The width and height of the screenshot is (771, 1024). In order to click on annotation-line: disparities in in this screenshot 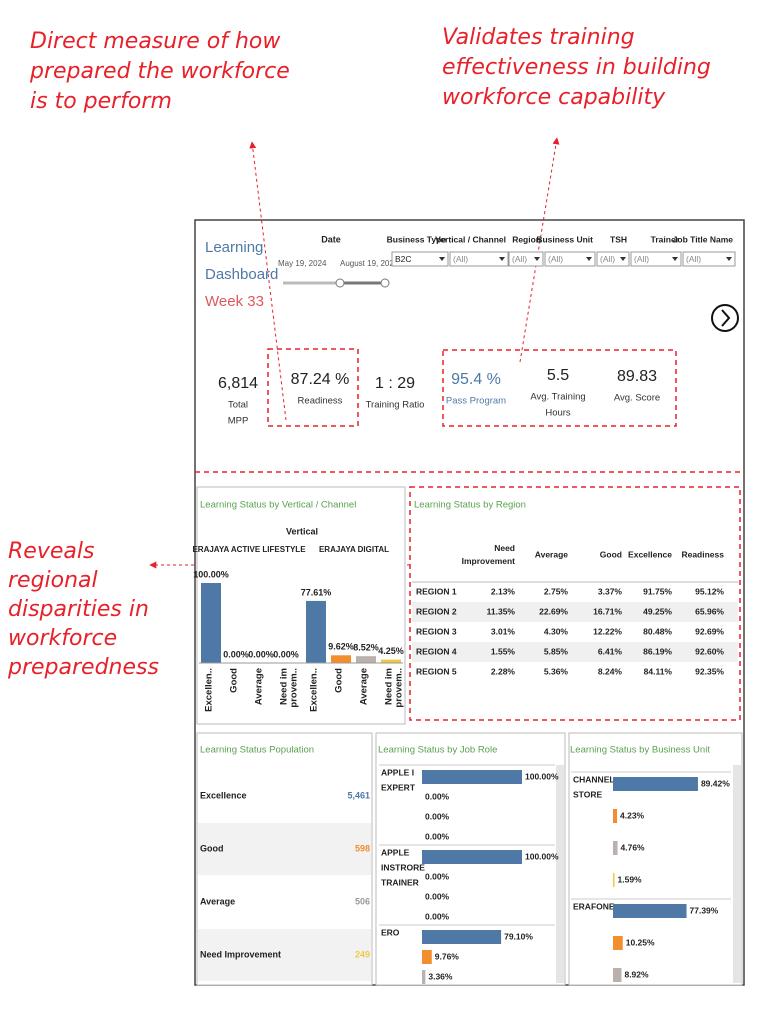, I will do `click(78, 609)`.